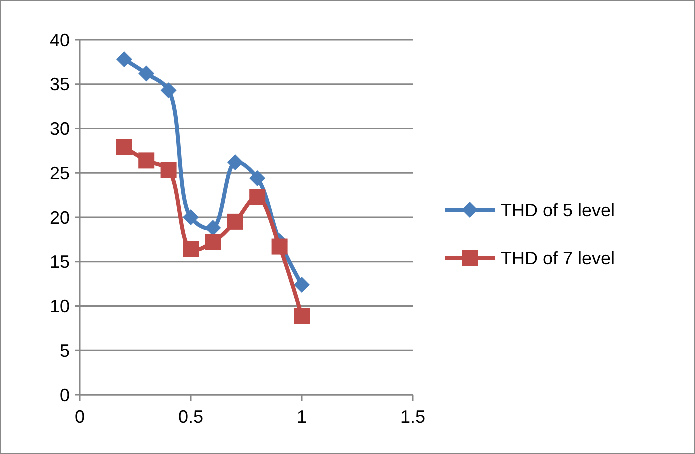 This screenshot has height=454, width=695. What do you see at coordinates (558, 210) in the screenshot?
I see `legend-label: THD of 5 level` at bounding box center [558, 210].